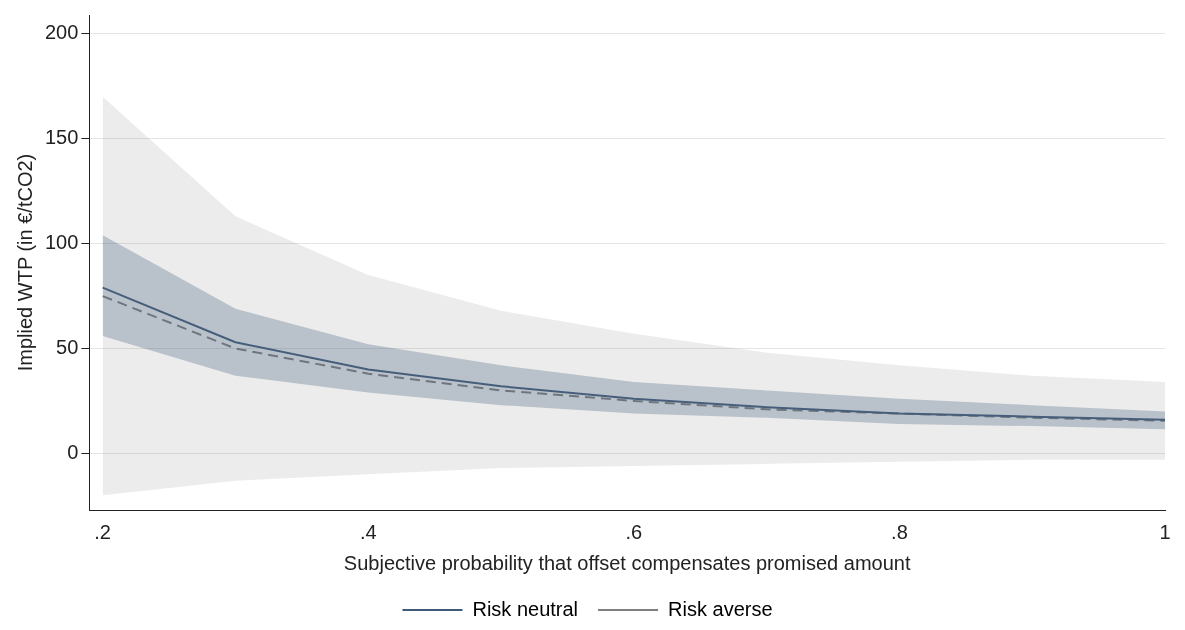 The height and width of the screenshot is (630, 1185). Describe the element at coordinates (67, 347) in the screenshot. I see `y-tick-label: 50` at that location.